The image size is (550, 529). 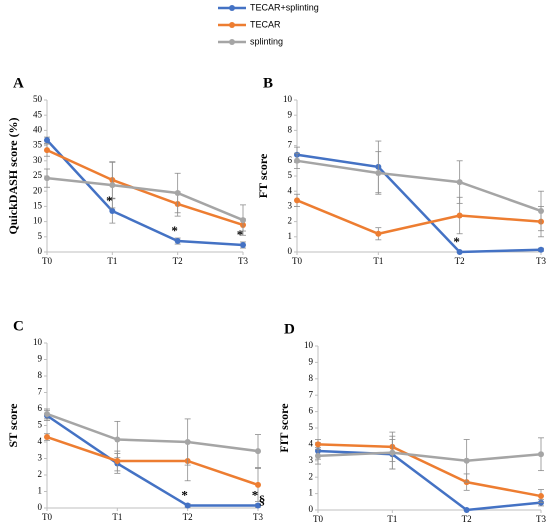 What do you see at coordinates (38, 129) in the screenshot?
I see `y-tick-label: 40` at bounding box center [38, 129].